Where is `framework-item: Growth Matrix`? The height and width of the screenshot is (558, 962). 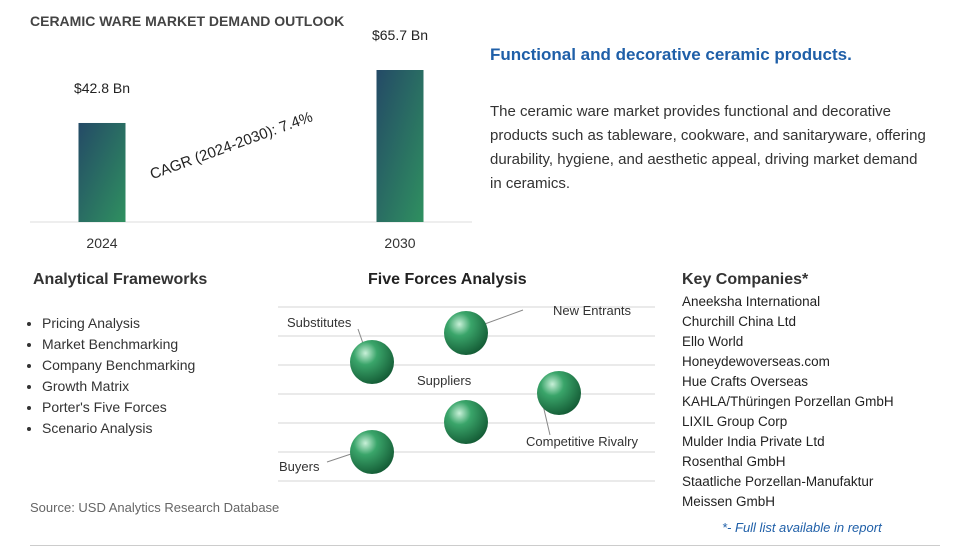 framework-item: Growth Matrix is located at coordinates (118, 386).